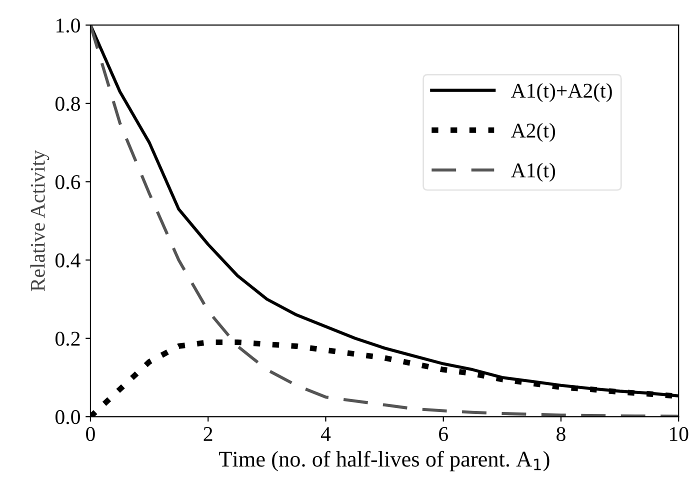  What do you see at coordinates (679, 434) in the screenshot?
I see `x-tick-label: 10` at bounding box center [679, 434].